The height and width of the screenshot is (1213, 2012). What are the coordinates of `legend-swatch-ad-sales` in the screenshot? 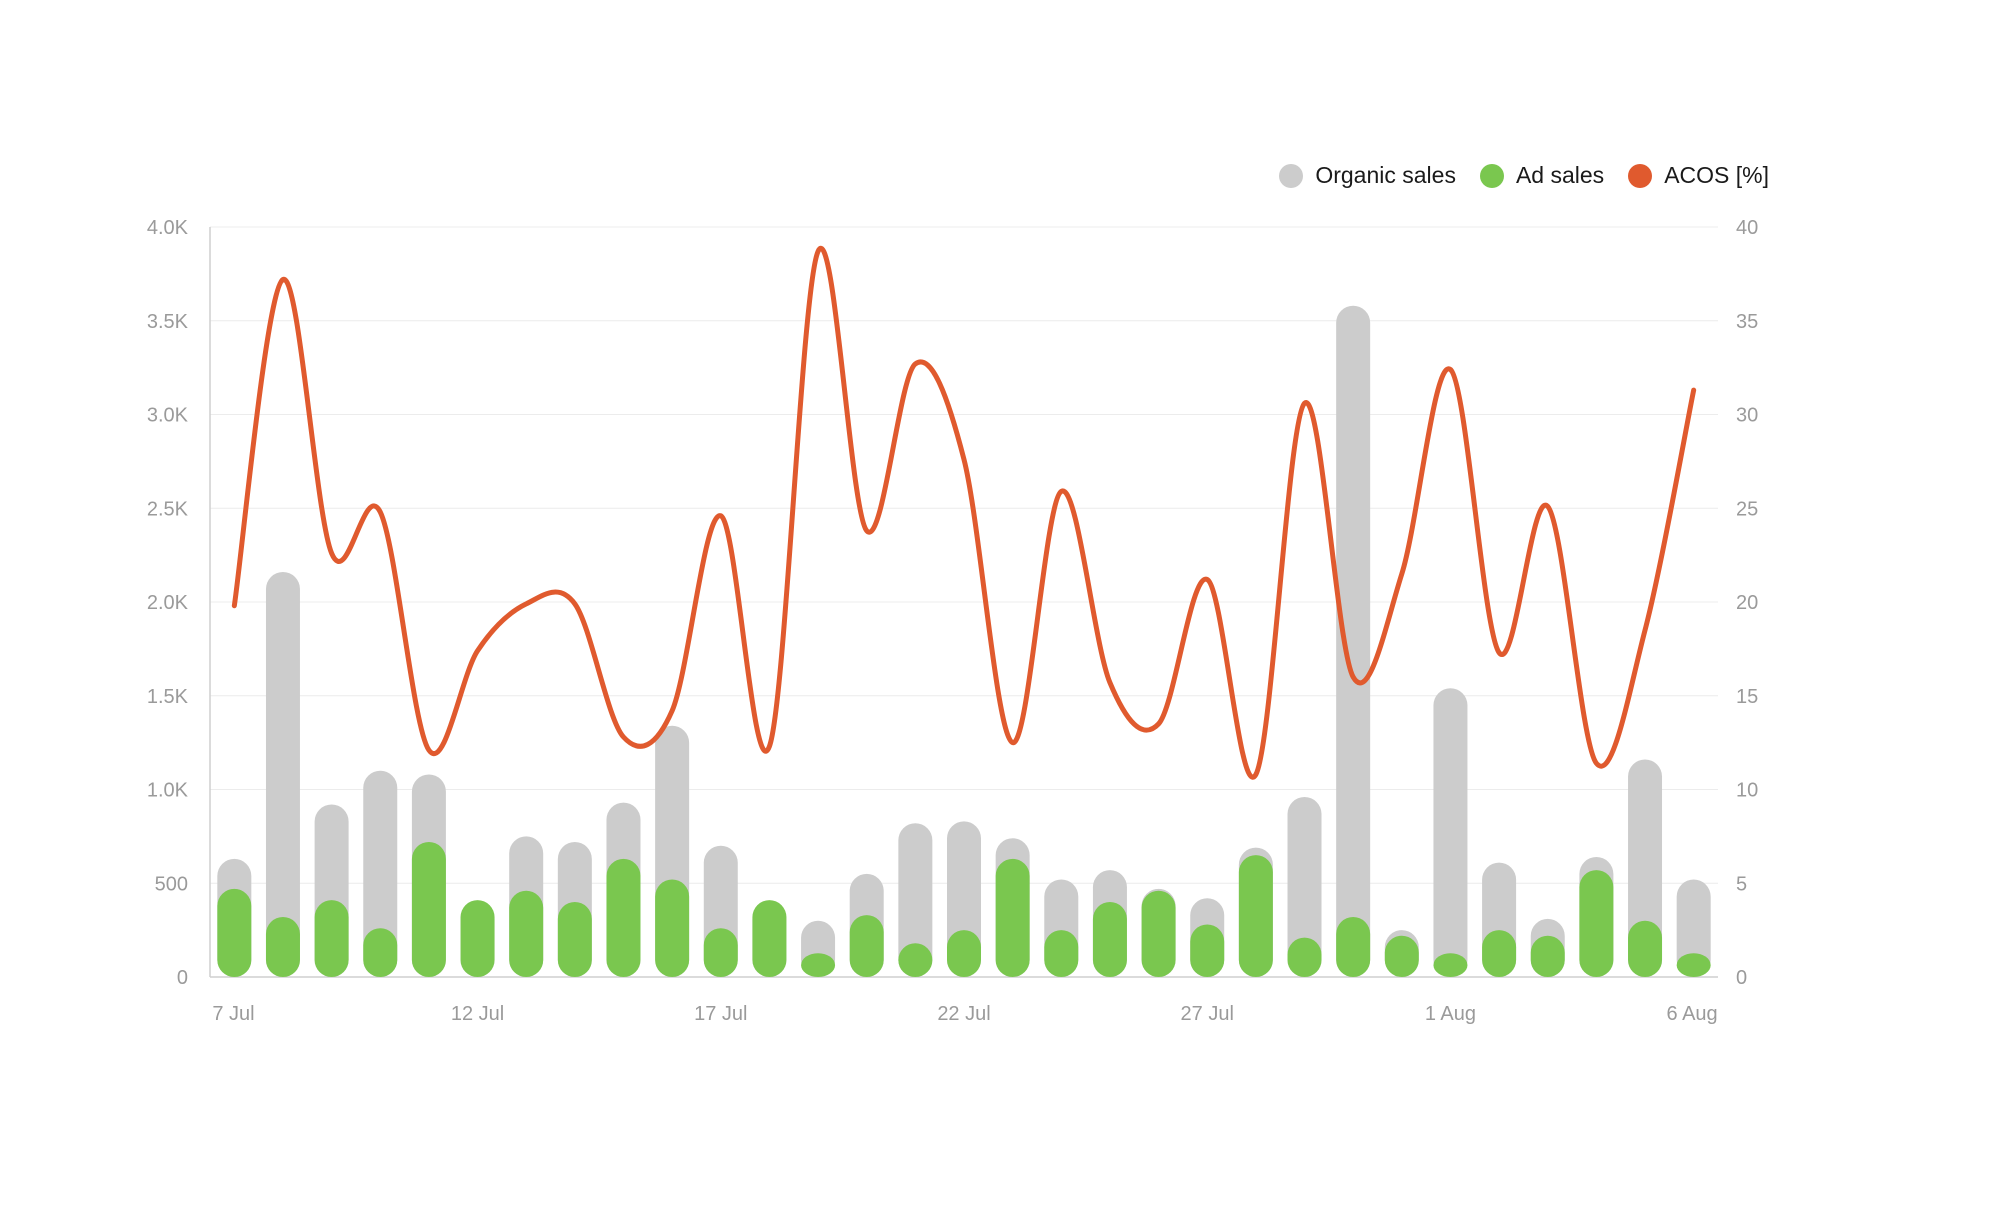 It's located at (1491, 175).